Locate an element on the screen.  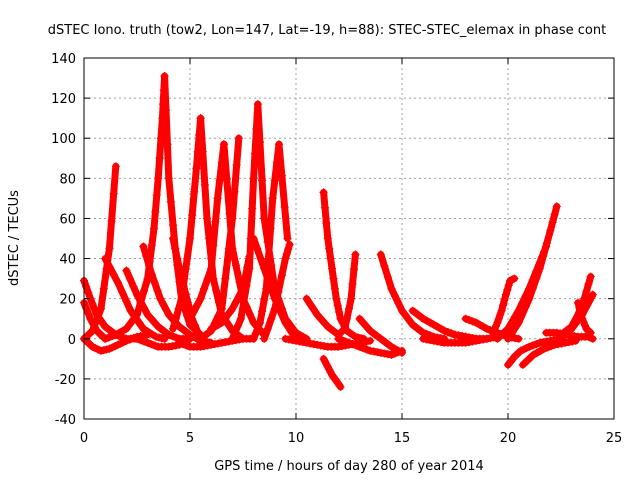
y-tick-label: 80 is located at coordinates (67, 179).